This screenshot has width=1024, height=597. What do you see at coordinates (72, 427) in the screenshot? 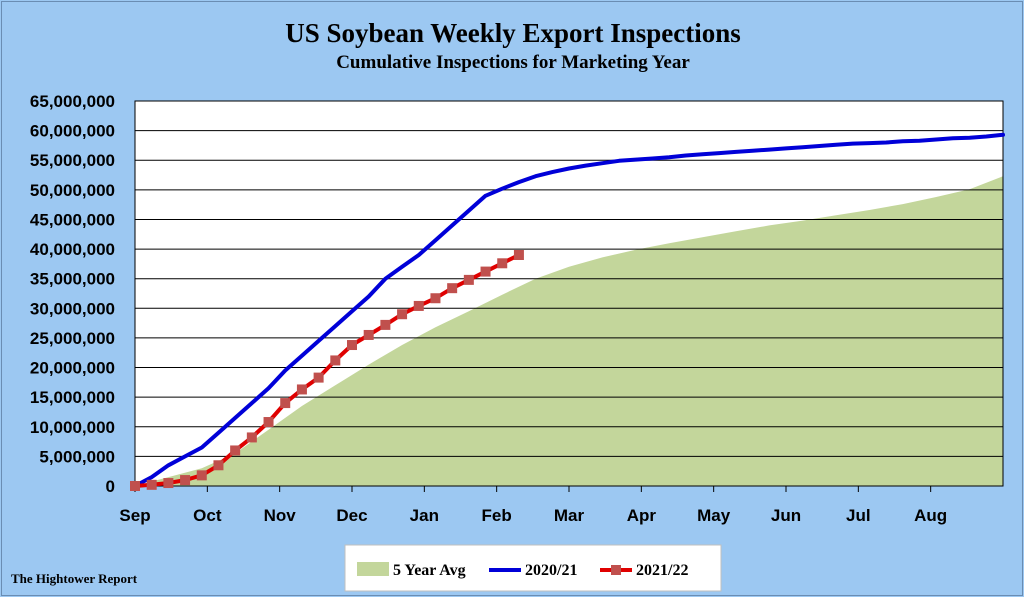
I see `y-tick-label: 10,000,000` at bounding box center [72, 427].